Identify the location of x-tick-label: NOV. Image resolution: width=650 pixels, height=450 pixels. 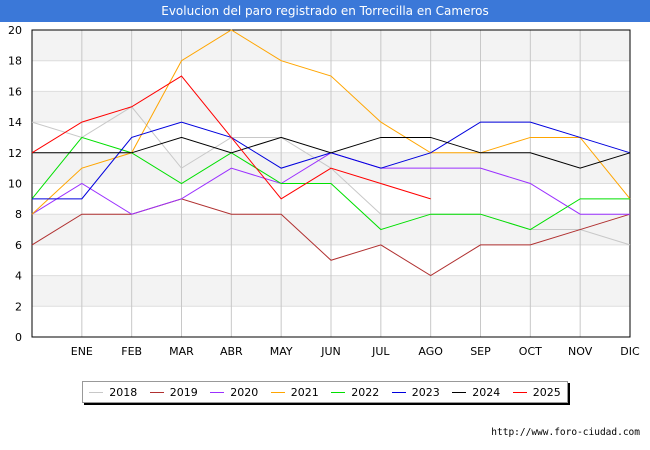
(580, 351).